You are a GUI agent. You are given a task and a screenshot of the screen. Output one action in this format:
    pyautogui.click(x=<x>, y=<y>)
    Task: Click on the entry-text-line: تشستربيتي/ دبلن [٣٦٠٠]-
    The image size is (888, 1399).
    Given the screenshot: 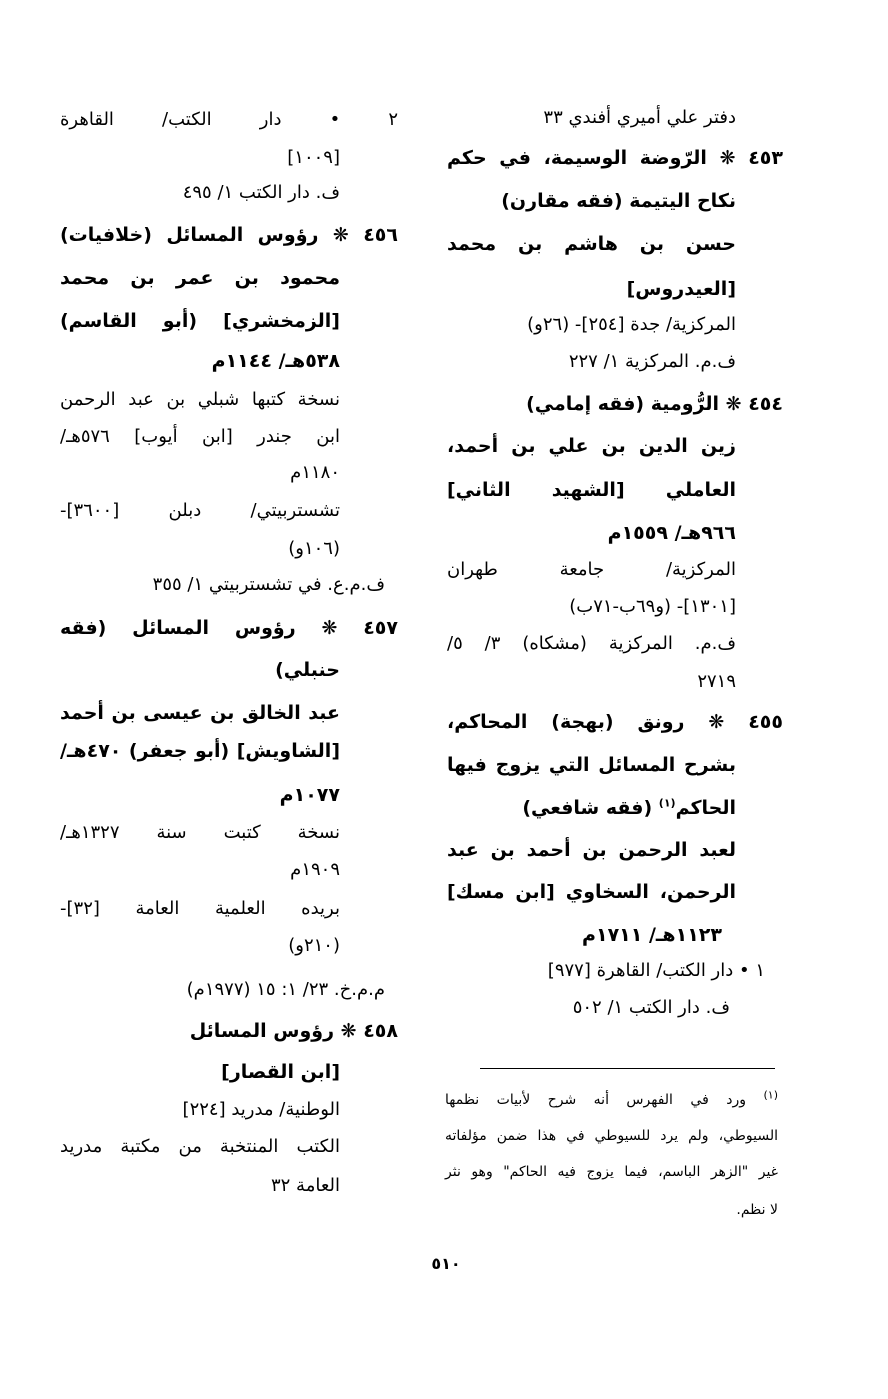 What is the action you would take?
    pyautogui.click(x=200, y=510)
    